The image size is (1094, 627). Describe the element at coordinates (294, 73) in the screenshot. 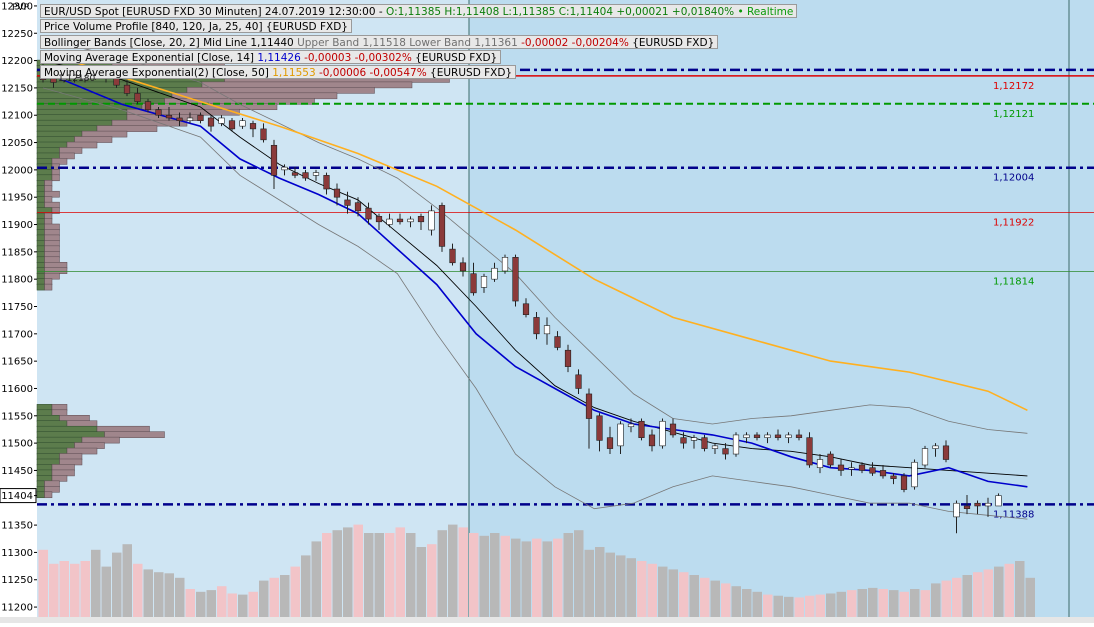

I see `ema50-value: 1,11553` at that location.